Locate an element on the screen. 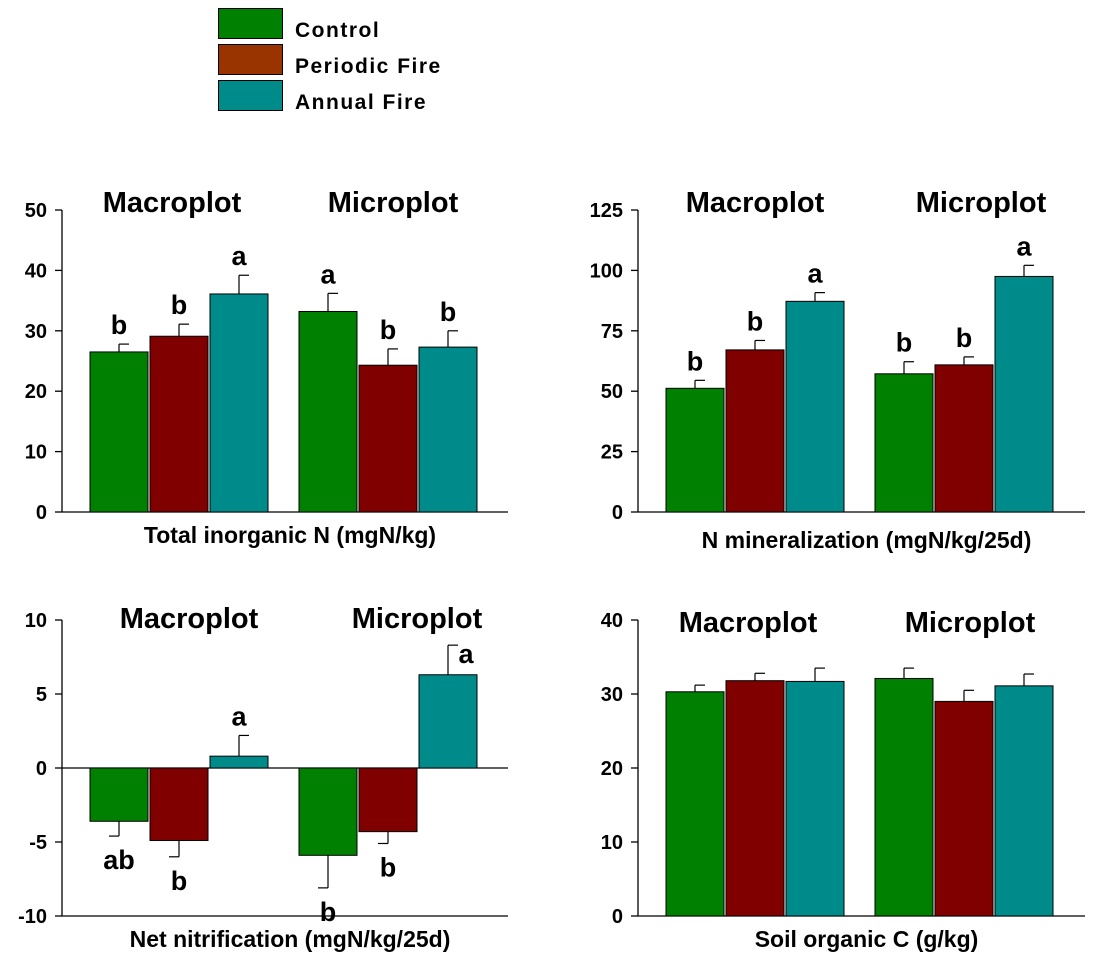  x-axis-title: Soil organic C (g/kg) is located at coordinates (867, 939).